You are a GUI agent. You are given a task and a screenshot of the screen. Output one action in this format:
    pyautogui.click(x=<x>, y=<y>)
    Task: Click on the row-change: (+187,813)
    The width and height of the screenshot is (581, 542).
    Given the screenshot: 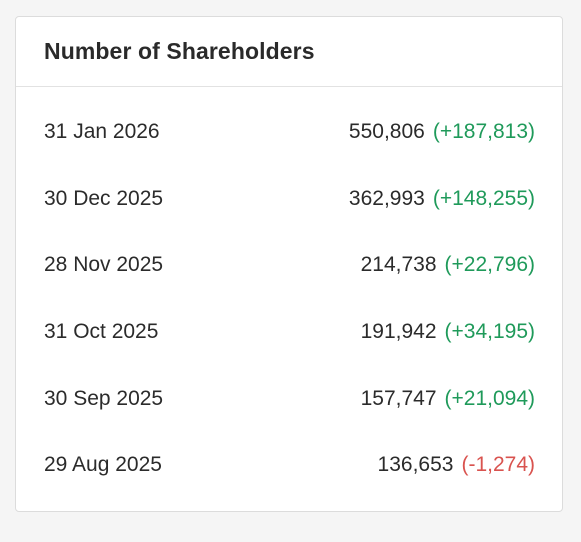 What is the action you would take?
    pyautogui.click(x=483, y=132)
    